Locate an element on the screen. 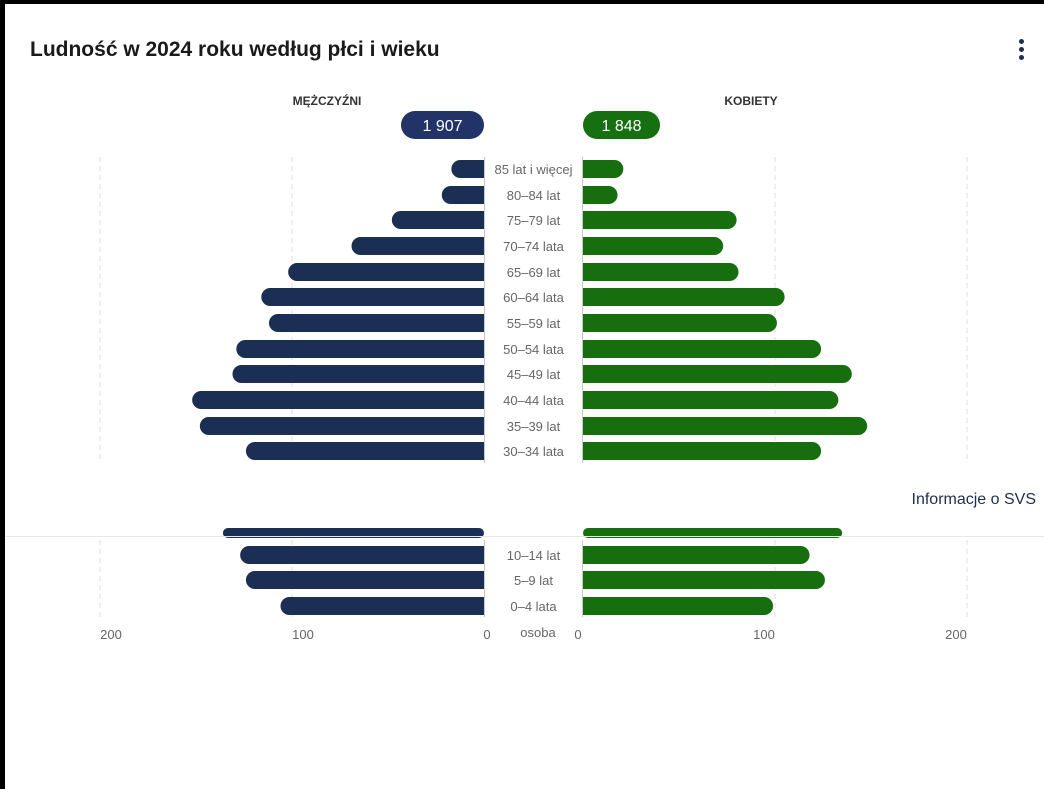 The height and width of the screenshot is (789, 1044). age-group-label: 5–9 lat is located at coordinates (533, 580).